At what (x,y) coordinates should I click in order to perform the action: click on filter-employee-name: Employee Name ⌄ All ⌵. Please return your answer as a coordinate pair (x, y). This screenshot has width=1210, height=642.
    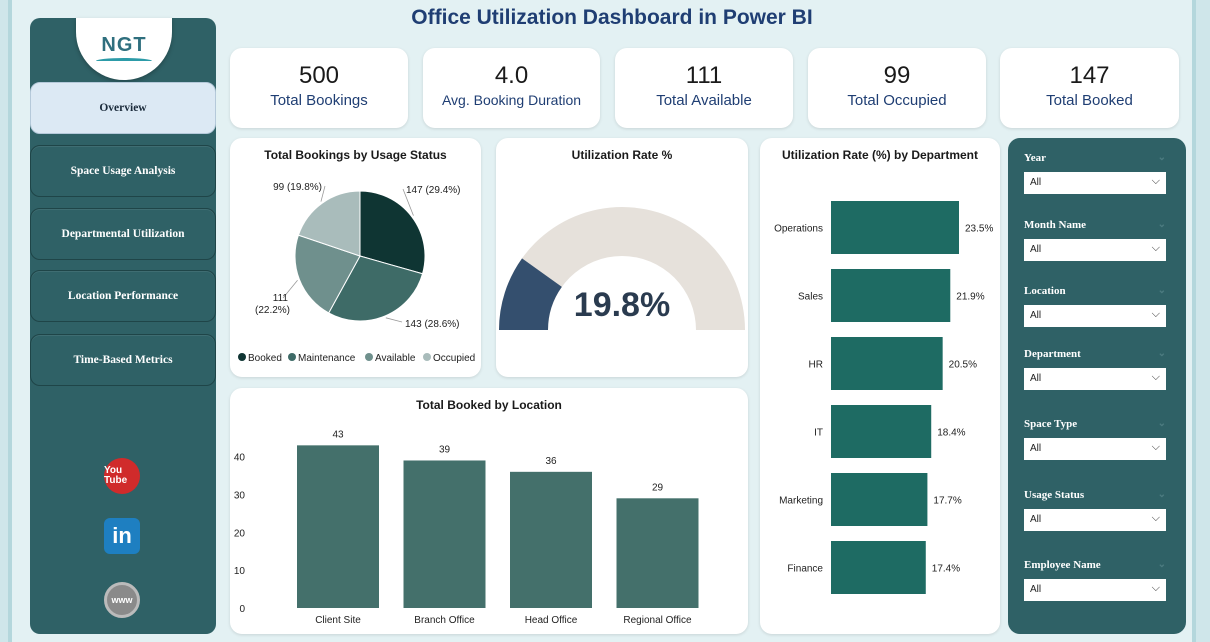
    Looking at the image, I should click on (1095, 580).